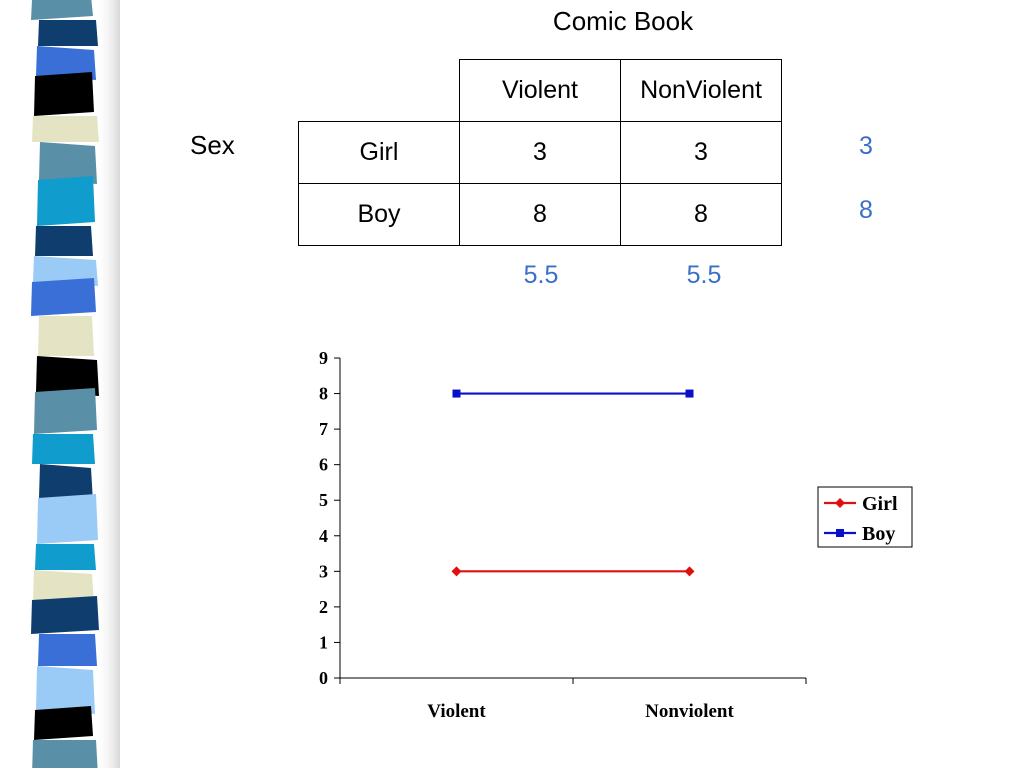 The width and height of the screenshot is (1024, 768). I want to click on table-cell-boy-nonviolent: 8, so click(701, 214).